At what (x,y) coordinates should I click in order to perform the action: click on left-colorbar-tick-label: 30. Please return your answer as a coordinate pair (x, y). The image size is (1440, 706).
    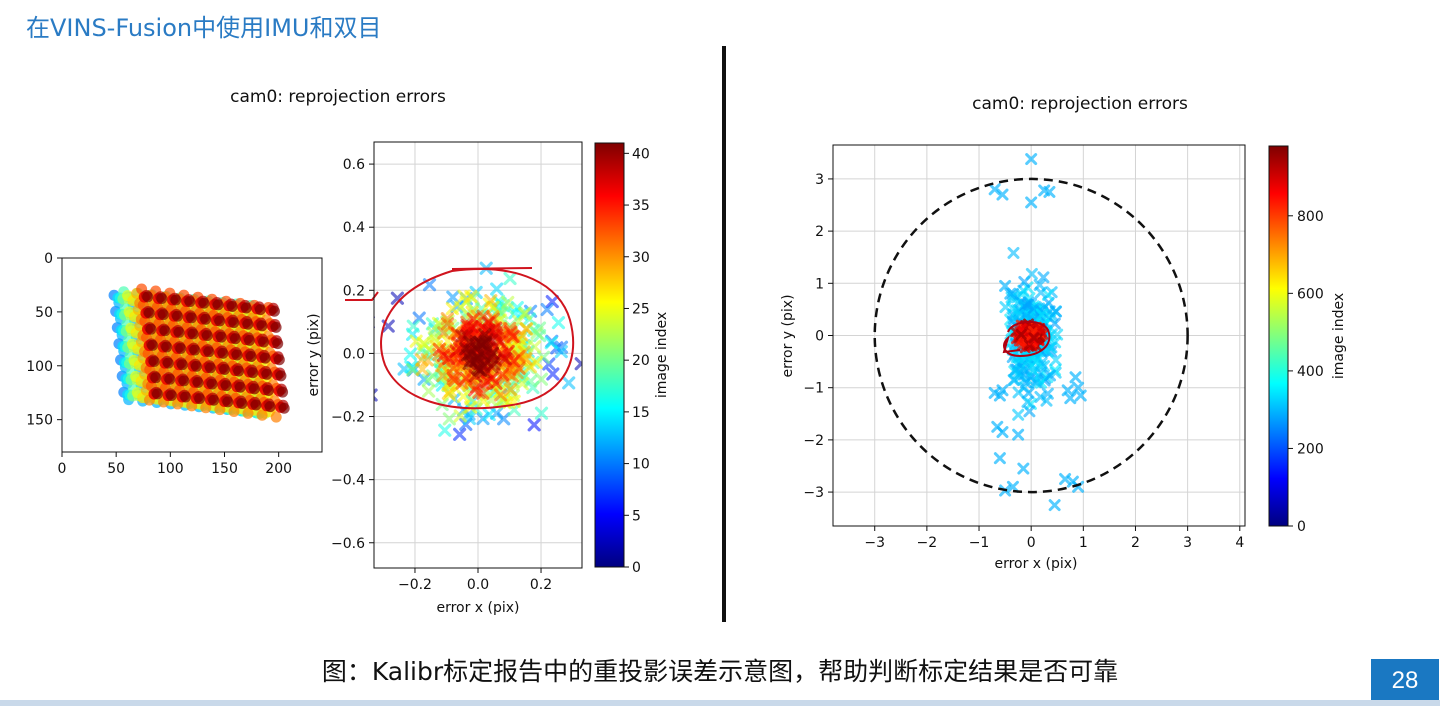
    Looking at the image, I should click on (641, 258).